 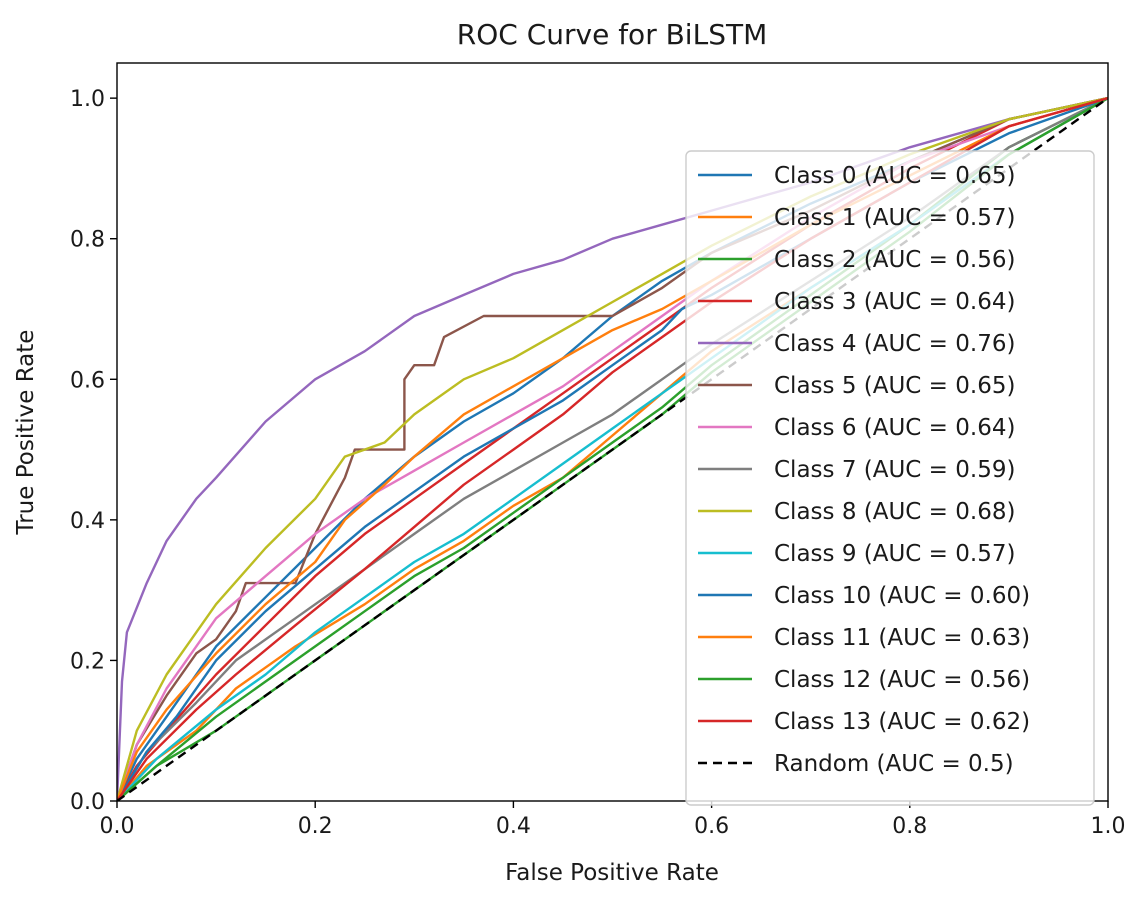 What do you see at coordinates (894, 302) in the screenshot?
I see `legend-label-3: Class 3 (AUC = 0.64)` at bounding box center [894, 302].